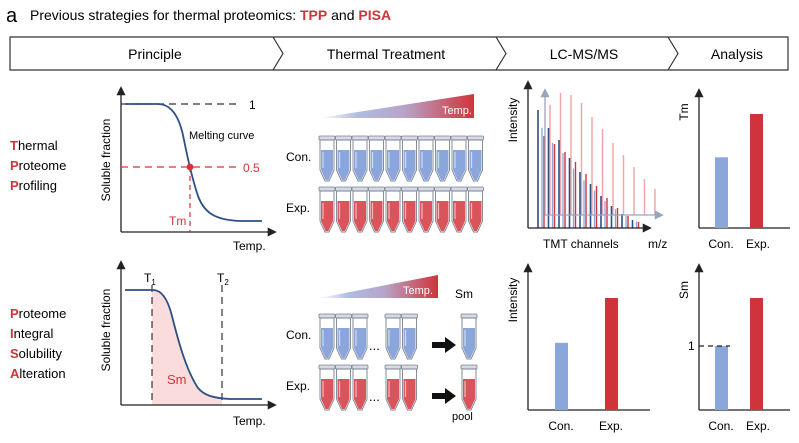 The width and height of the screenshot is (799, 443). I want to click on title-pisa: PISA, so click(374, 15).